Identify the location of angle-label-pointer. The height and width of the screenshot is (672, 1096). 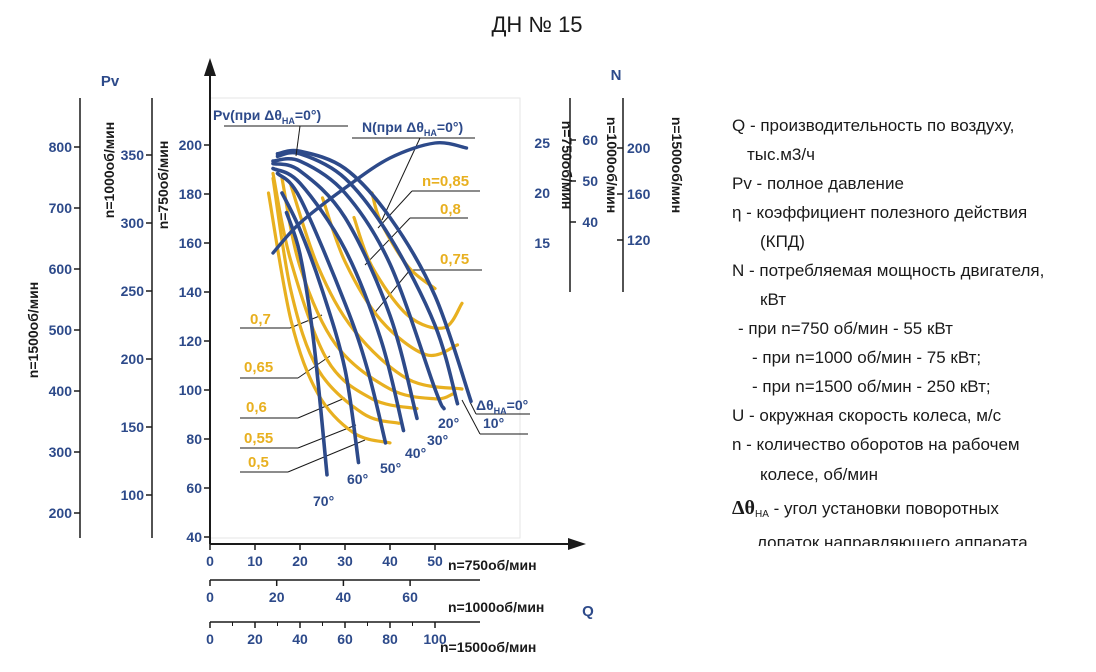
(471, 417).